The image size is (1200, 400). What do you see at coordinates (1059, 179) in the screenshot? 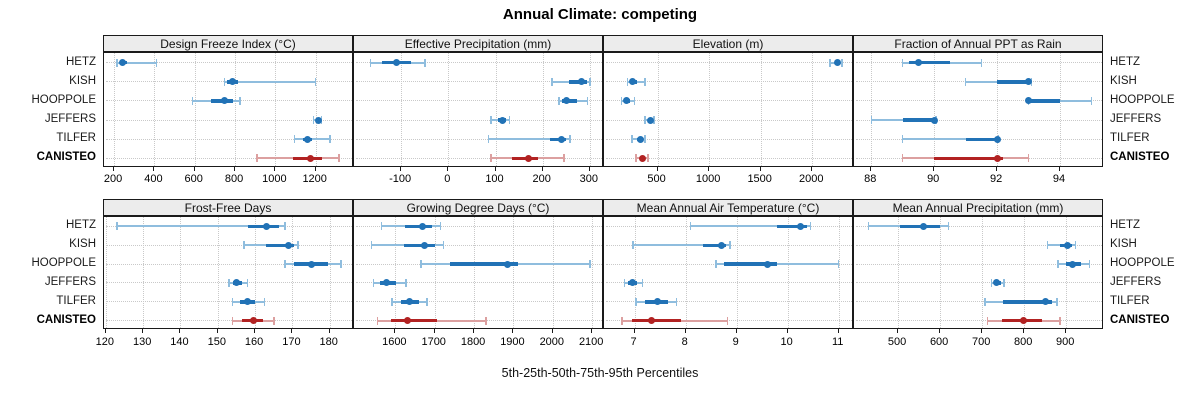
I see `axis-tick-label: 94` at bounding box center [1059, 179].